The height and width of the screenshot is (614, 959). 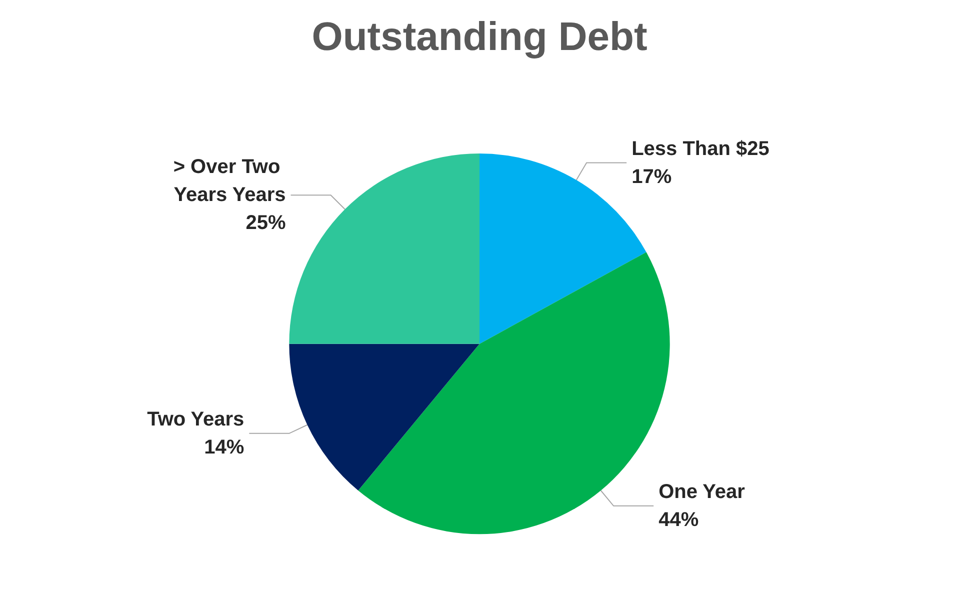 What do you see at coordinates (652, 177) in the screenshot?
I see `data-label: 17%` at bounding box center [652, 177].